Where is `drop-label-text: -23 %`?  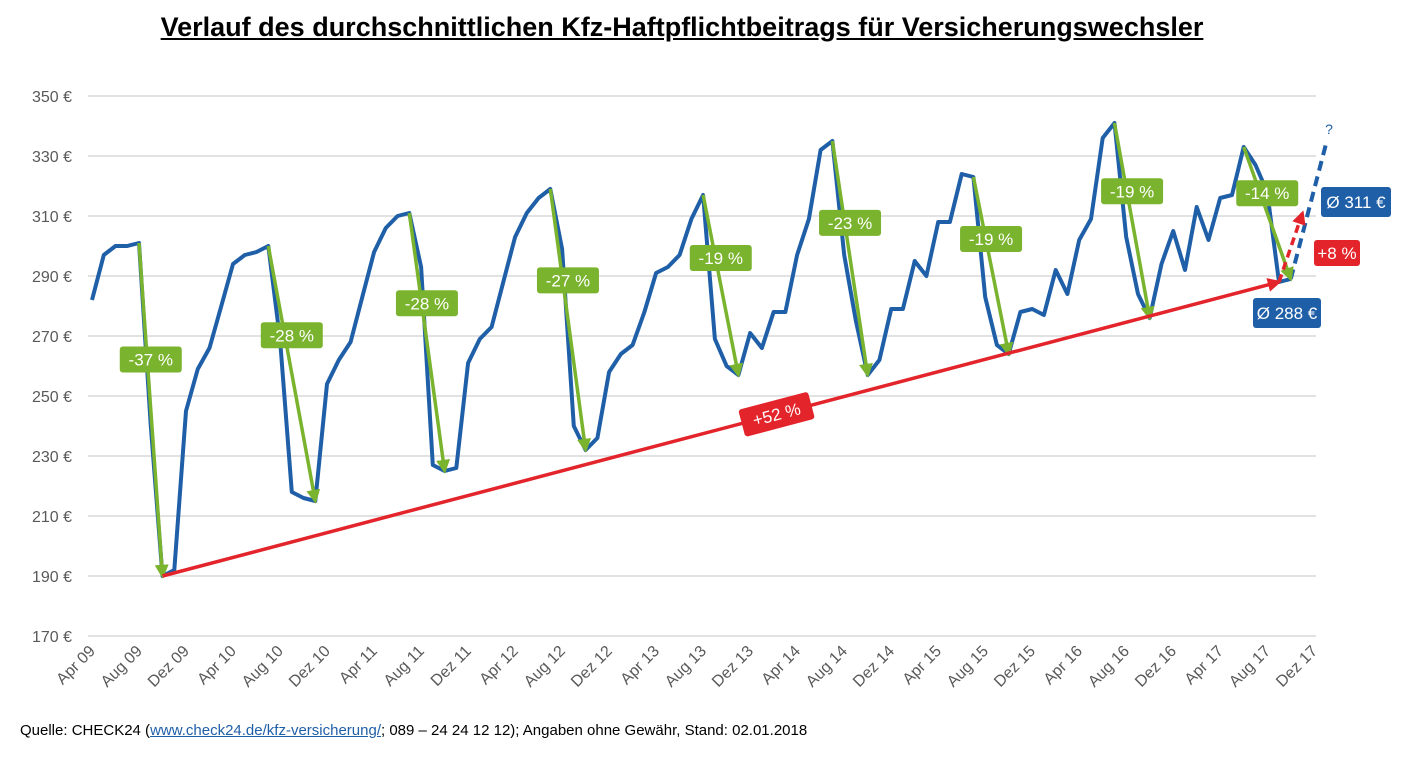 drop-label-text: -23 % is located at coordinates (850, 223).